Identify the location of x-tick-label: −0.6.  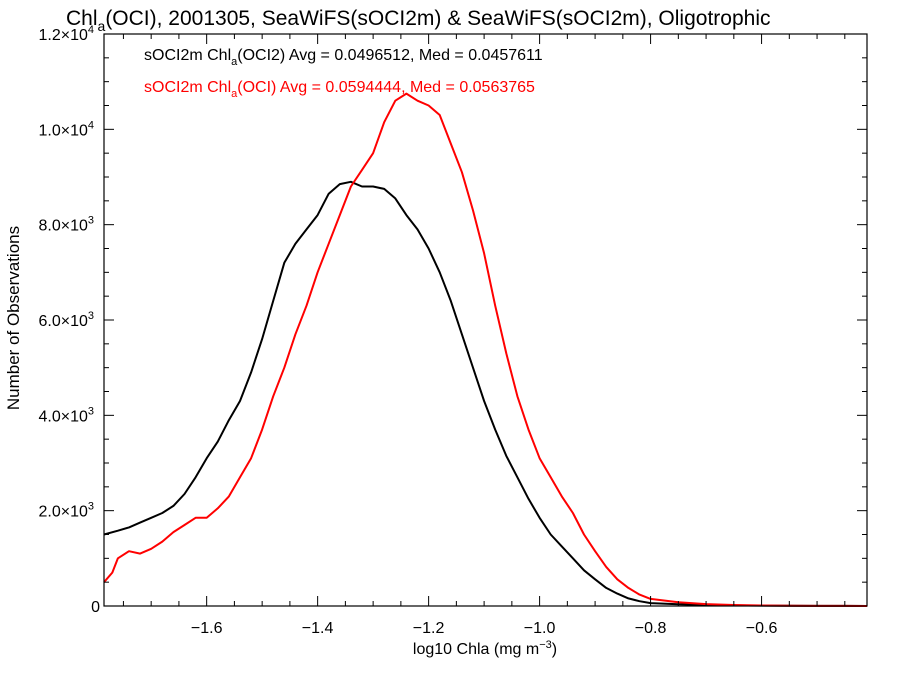
(762, 628).